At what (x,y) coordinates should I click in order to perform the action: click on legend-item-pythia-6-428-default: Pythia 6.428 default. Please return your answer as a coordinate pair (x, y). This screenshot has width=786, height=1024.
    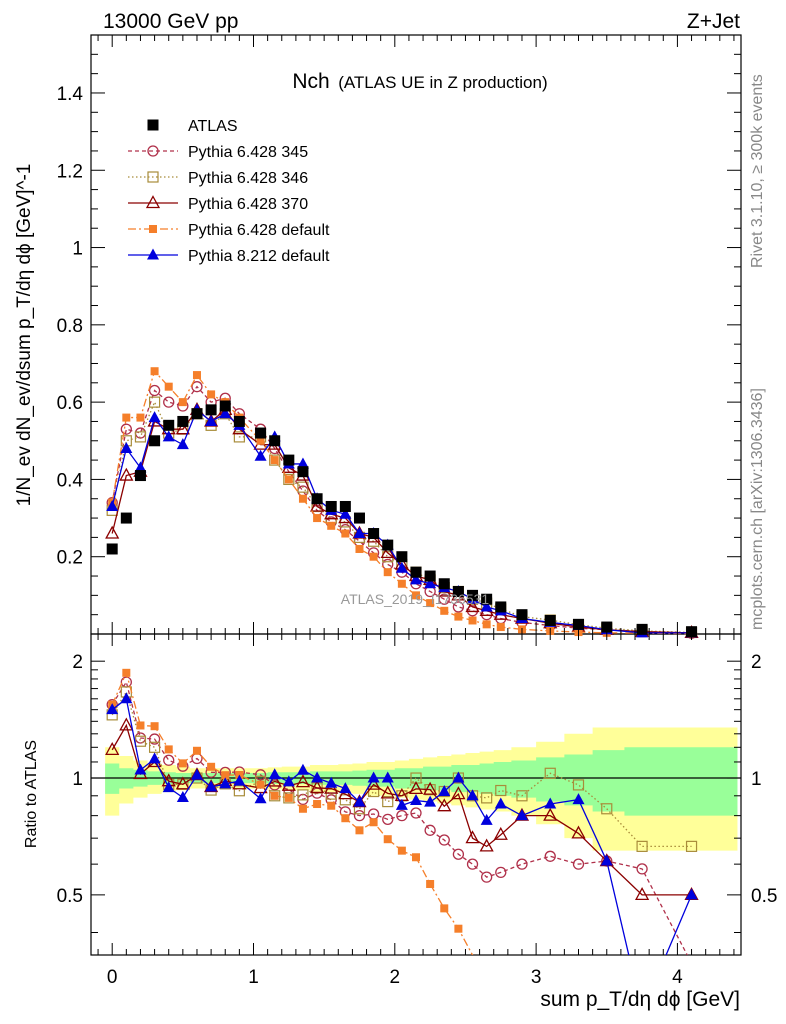
    Looking at the image, I should click on (229, 230).